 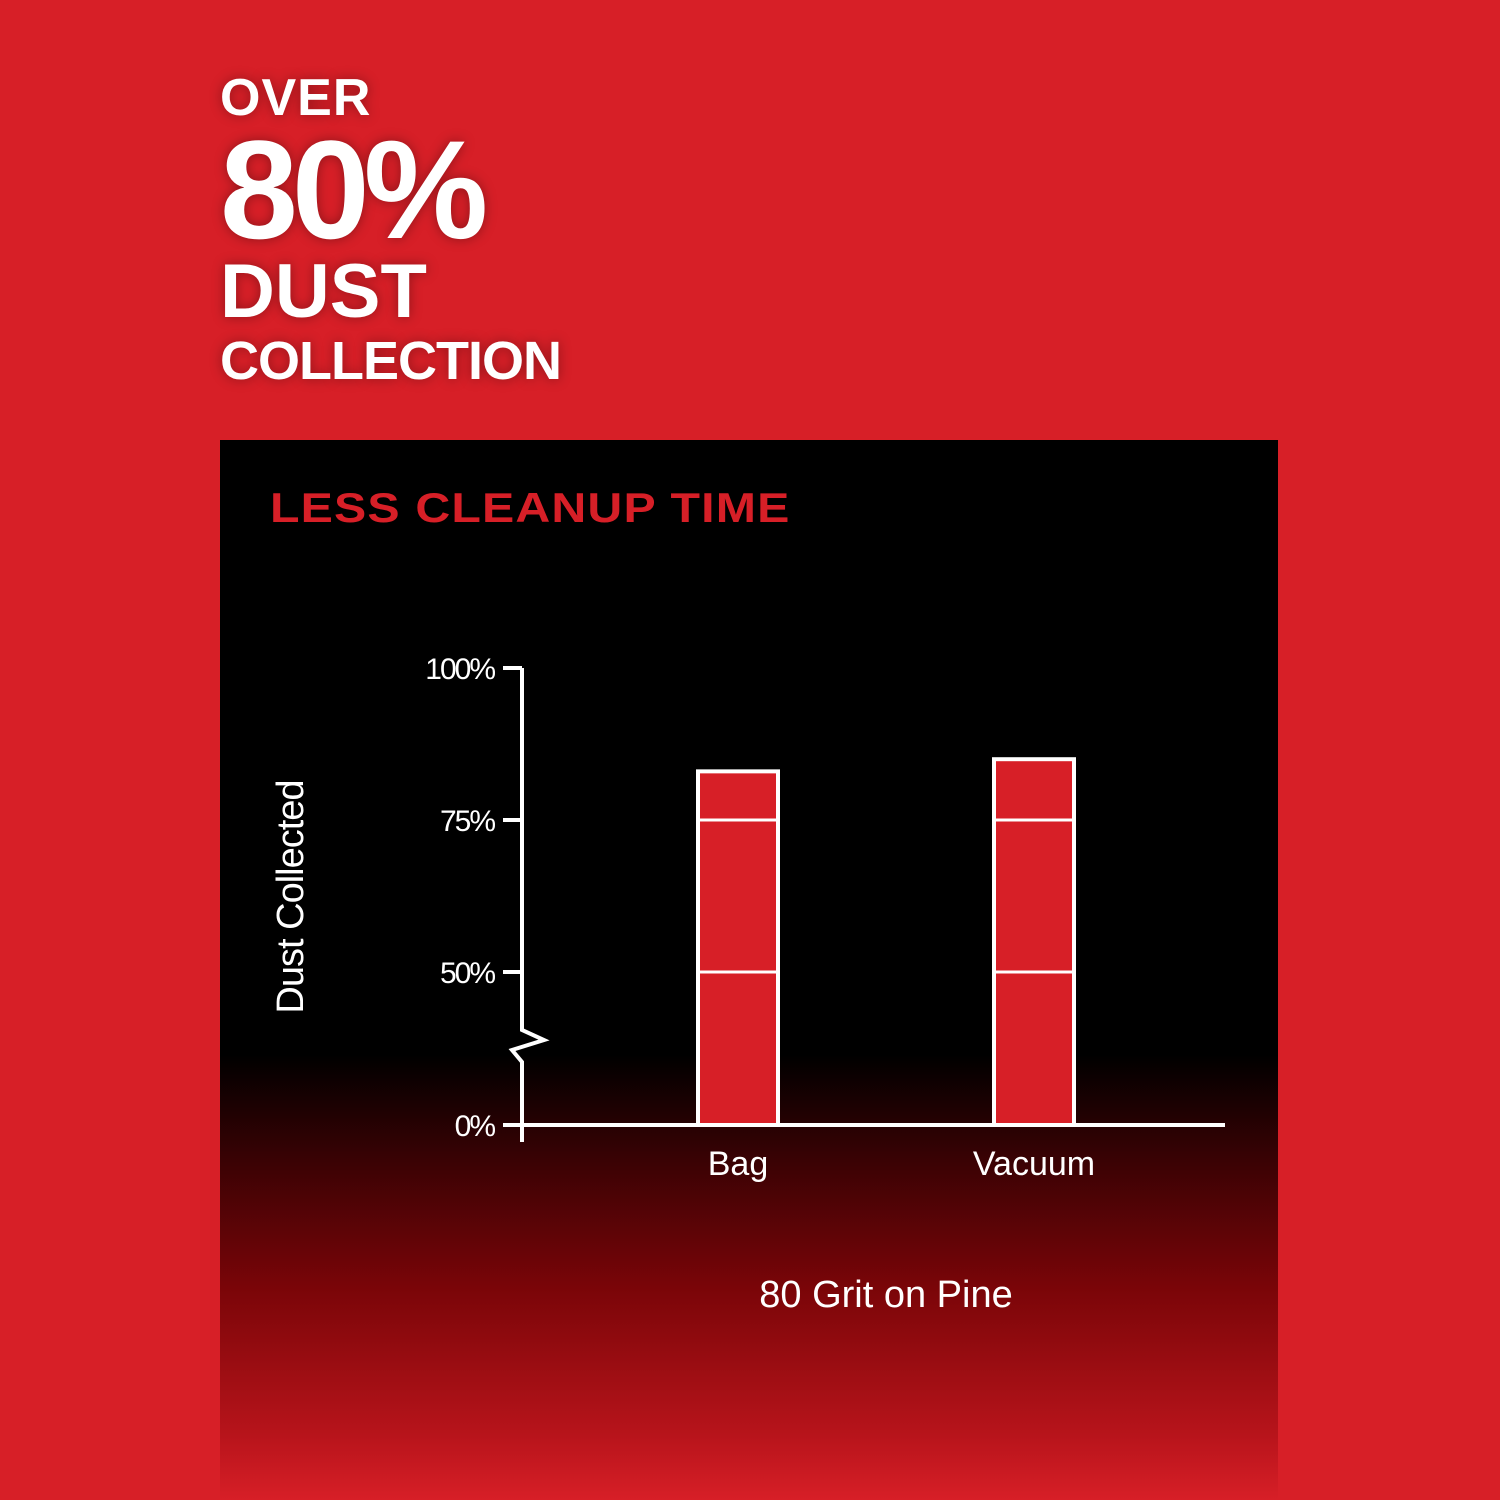 What do you see at coordinates (885, 1295) in the screenshot?
I see `x-axis-label: 80 Grit on Pine` at bounding box center [885, 1295].